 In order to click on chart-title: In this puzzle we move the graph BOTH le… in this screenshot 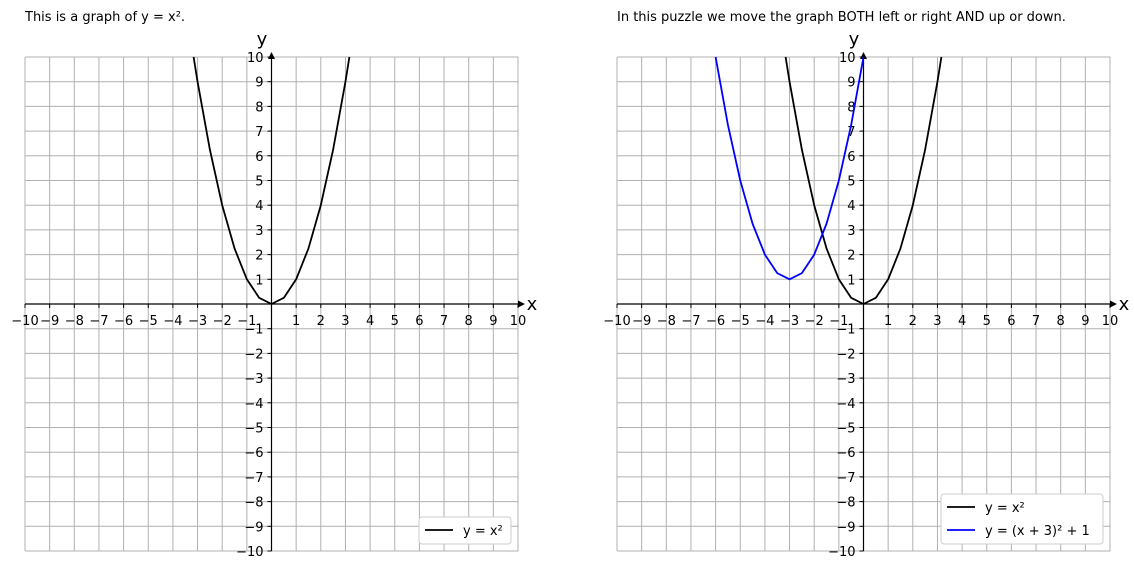, I will do `click(841, 17)`.